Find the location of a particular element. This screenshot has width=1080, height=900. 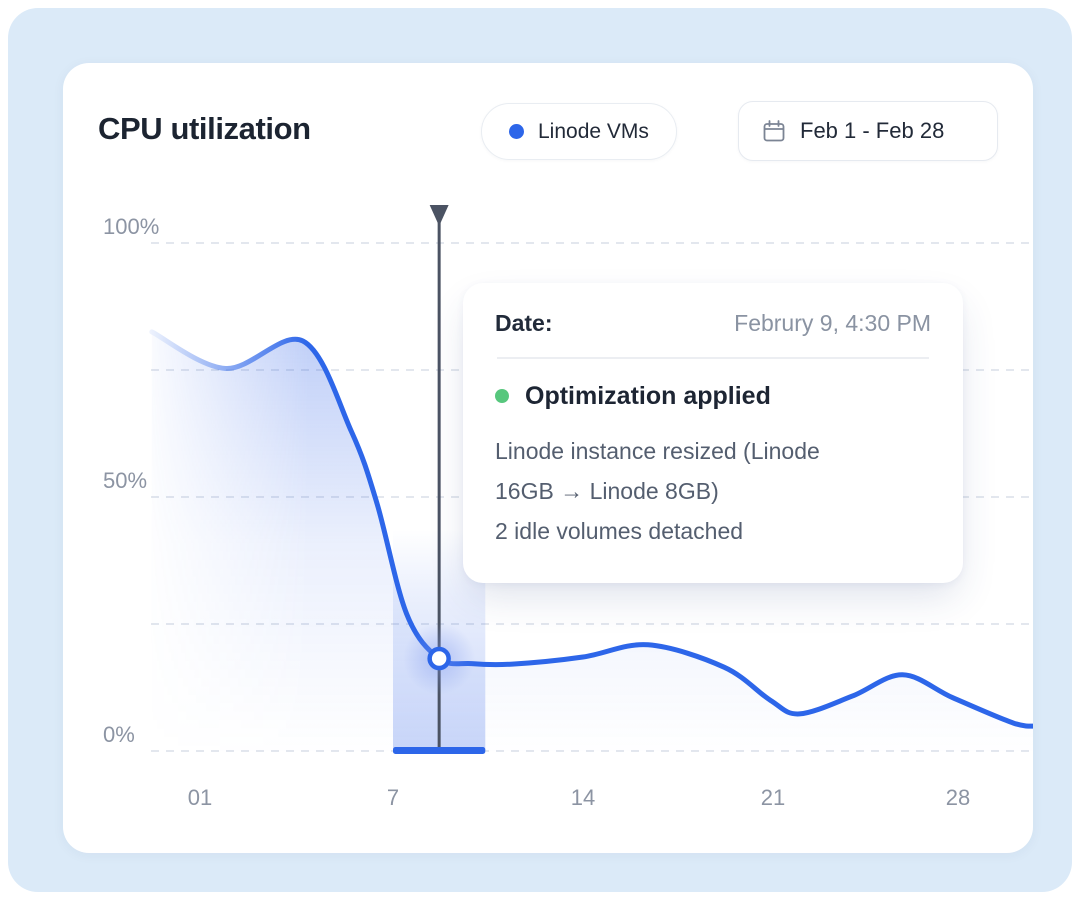

date-range-label: Feb 1 - Feb 28 is located at coordinates (872, 130).